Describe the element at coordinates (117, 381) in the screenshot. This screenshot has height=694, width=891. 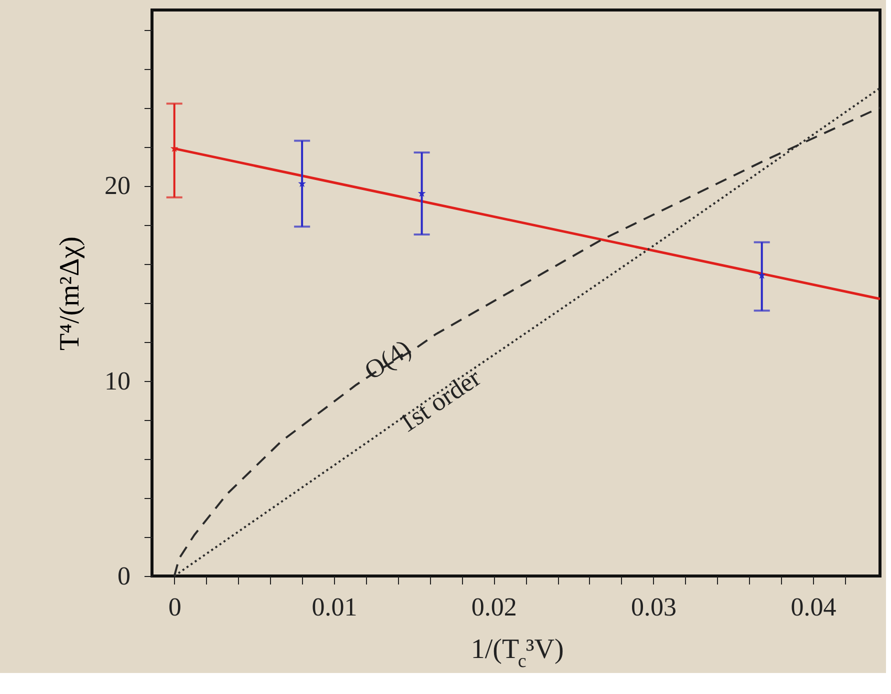
I see `y-tick-label: 10` at that location.